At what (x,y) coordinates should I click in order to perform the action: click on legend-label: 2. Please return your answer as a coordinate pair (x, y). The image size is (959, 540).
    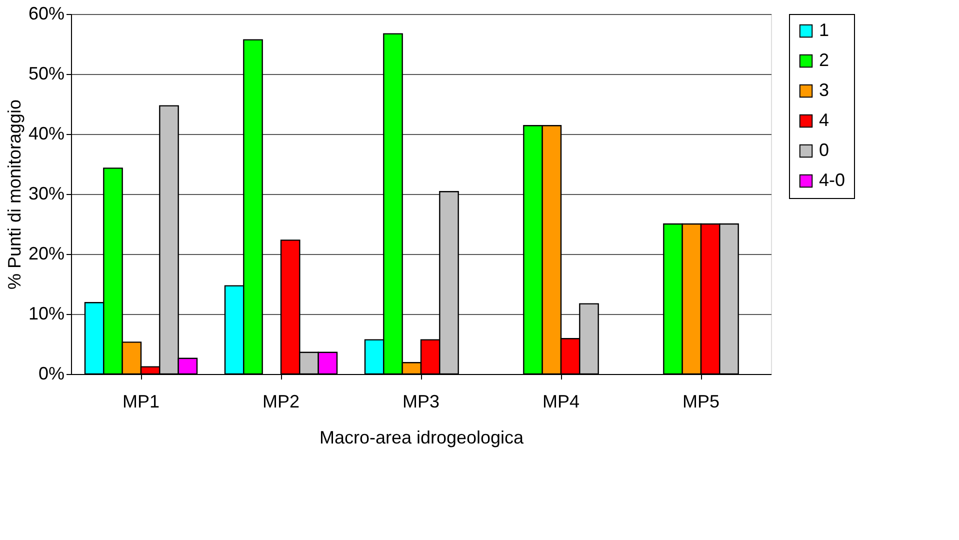
    Looking at the image, I should click on (824, 60).